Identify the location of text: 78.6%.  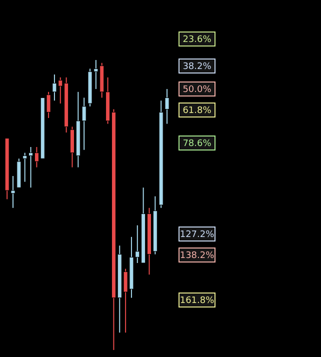
(197, 144).